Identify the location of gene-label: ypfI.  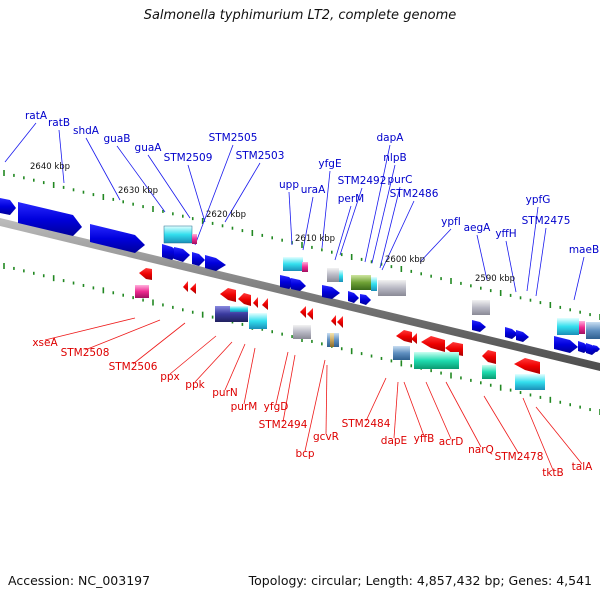
(451, 222).